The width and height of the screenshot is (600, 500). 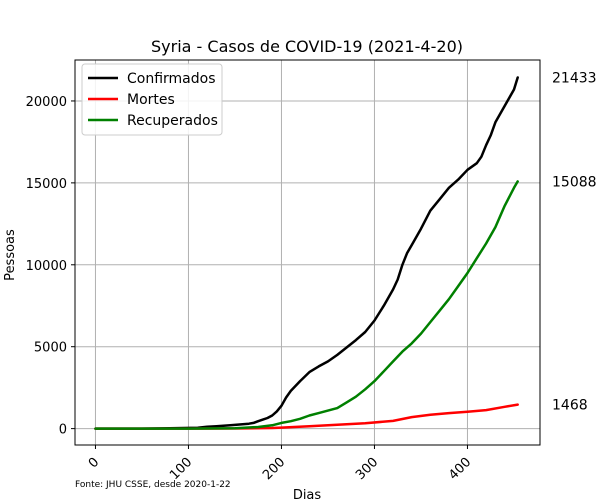 I want to click on source-note: Fonte: JHU CSSE, desde 2020-1-22, so click(x=153, y=485).